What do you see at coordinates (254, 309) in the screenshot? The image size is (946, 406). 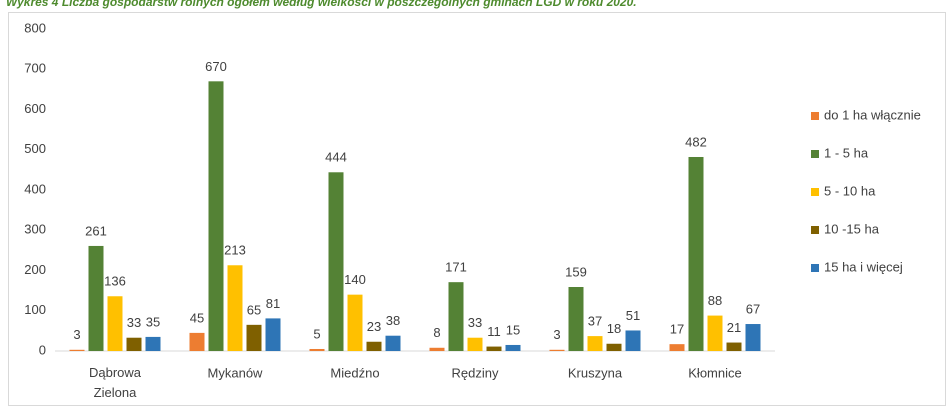 I see `data-label: 65` at bounding box center [254, 309].